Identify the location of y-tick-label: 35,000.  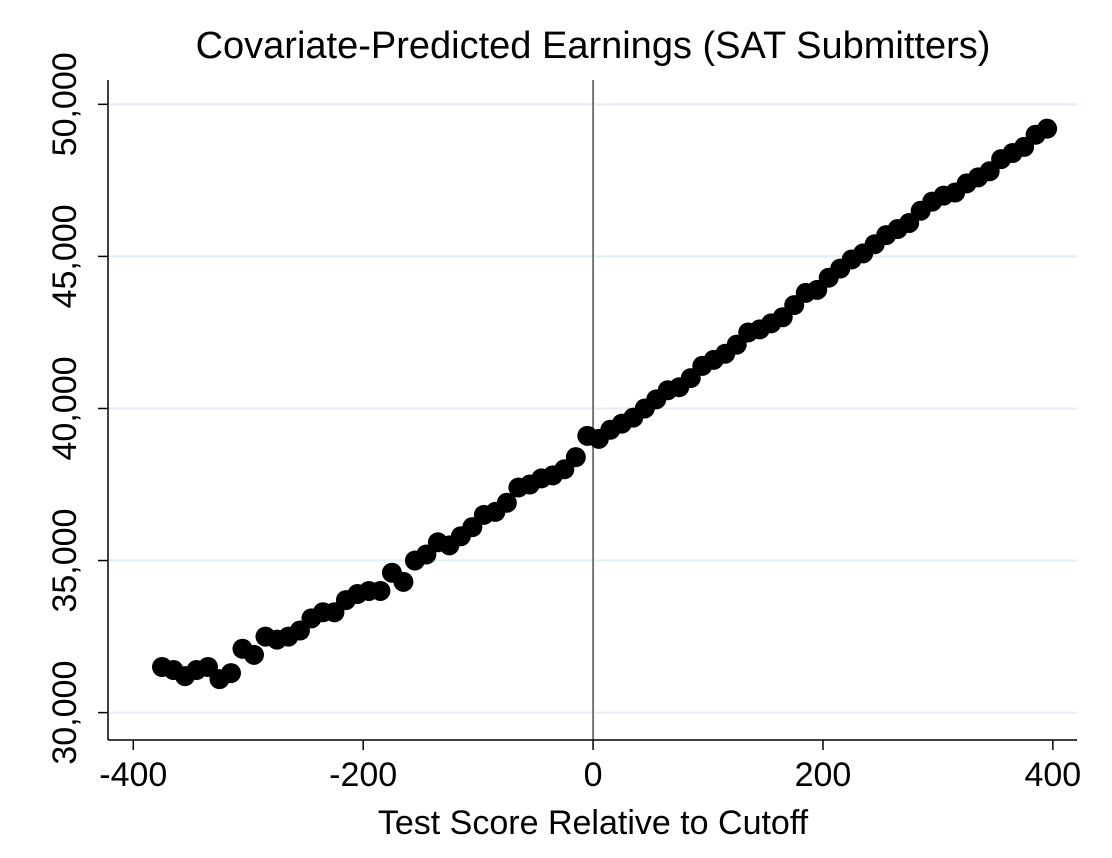
(65, 561).